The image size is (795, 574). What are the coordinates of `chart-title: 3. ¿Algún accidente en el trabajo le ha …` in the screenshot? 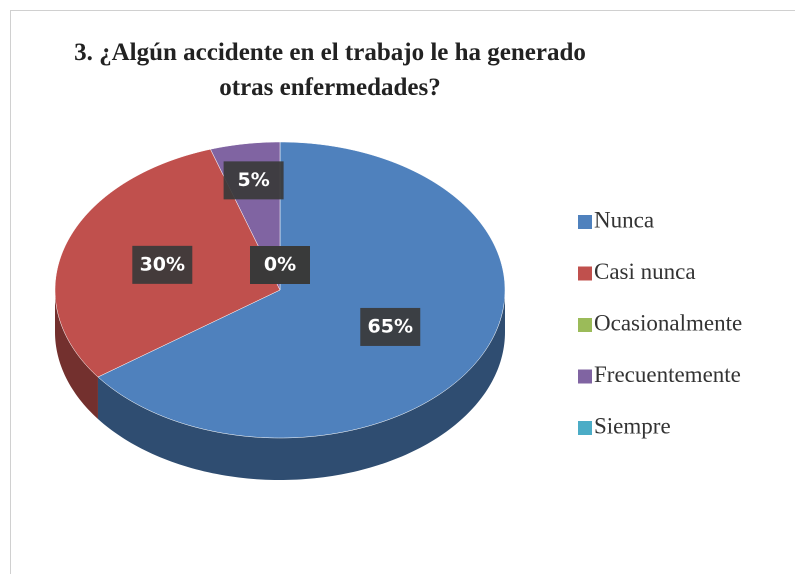 It's located at (330, 70).